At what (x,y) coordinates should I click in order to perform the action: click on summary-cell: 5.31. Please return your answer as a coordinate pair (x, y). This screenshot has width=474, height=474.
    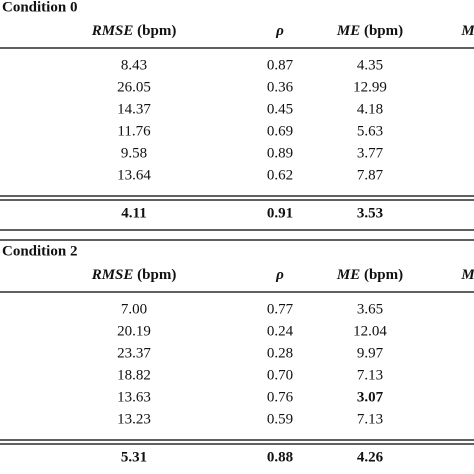
    Looking at the image, I should click on (134, 457).